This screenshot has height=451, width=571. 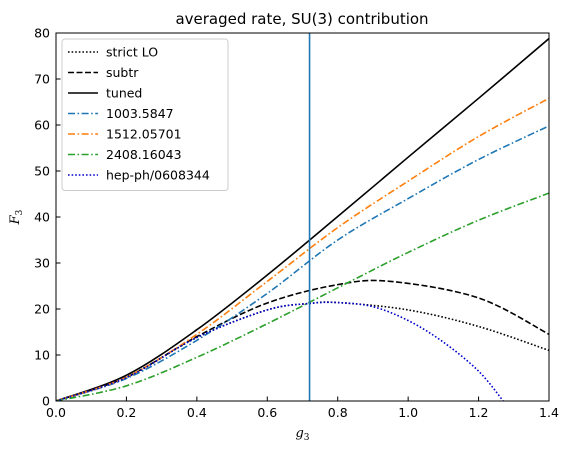 What do you see at coordinates (122, 72) in the screenshot?
I see `legend-label-1: subtr` at bounding box center [122, 72].